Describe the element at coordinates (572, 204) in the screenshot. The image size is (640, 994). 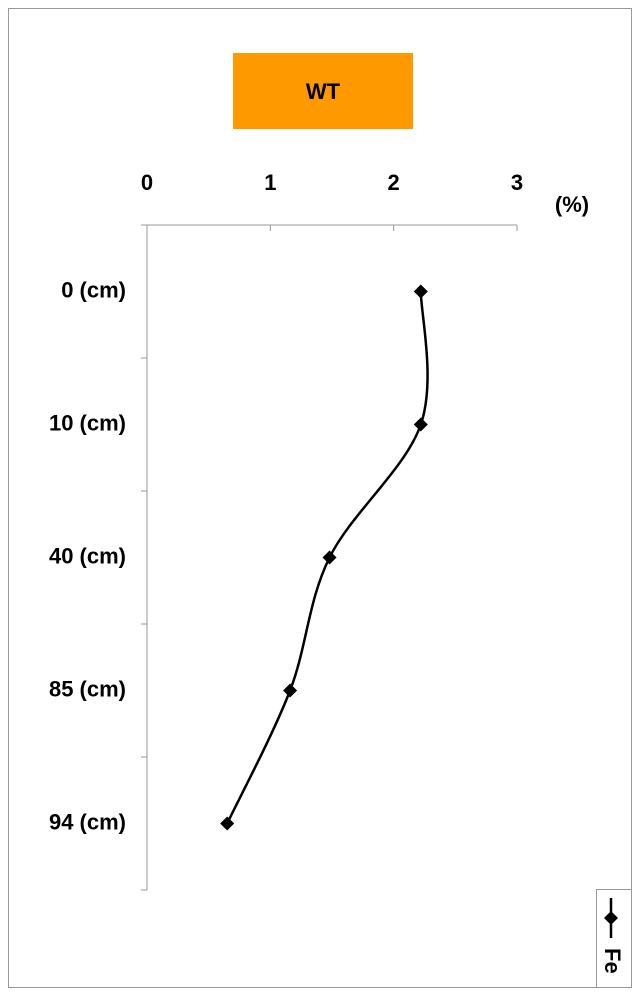
I see `x-axis-label: (%)` at that location.